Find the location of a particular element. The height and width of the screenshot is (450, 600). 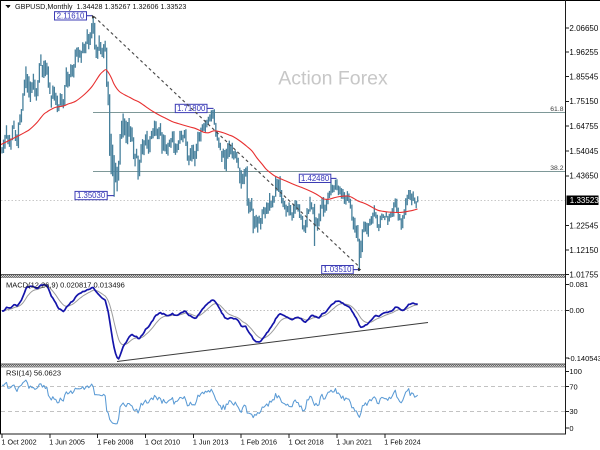

svg-text: 61.8 is located at coordinates (556, 109).